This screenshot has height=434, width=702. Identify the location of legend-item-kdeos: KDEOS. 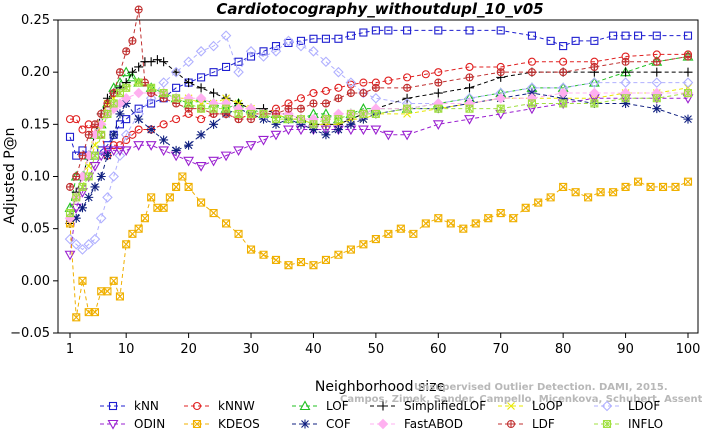
(222, 424).